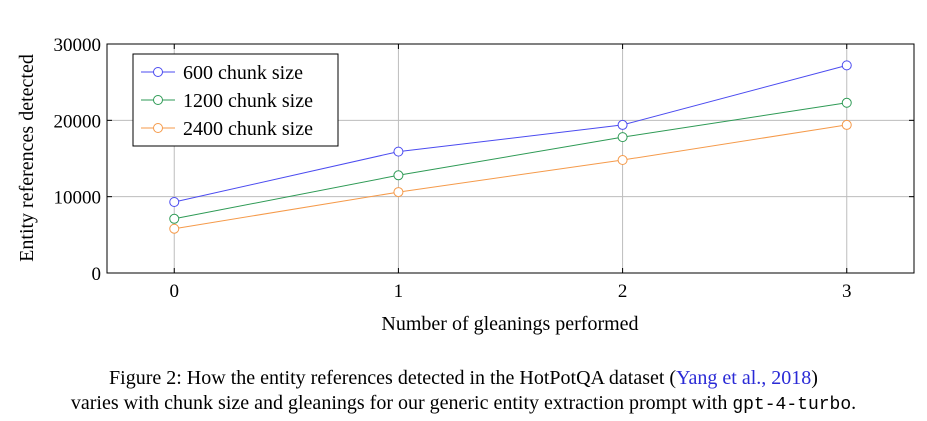  Describe the element at coordinates (854, 403) in the screenshot. I see `caption-period: .` at that location.